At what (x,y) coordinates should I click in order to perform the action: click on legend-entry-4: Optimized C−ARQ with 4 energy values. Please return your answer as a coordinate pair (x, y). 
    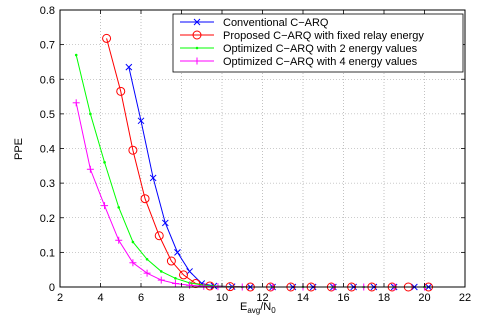
    Looking at the image, I should click on (299, 62).